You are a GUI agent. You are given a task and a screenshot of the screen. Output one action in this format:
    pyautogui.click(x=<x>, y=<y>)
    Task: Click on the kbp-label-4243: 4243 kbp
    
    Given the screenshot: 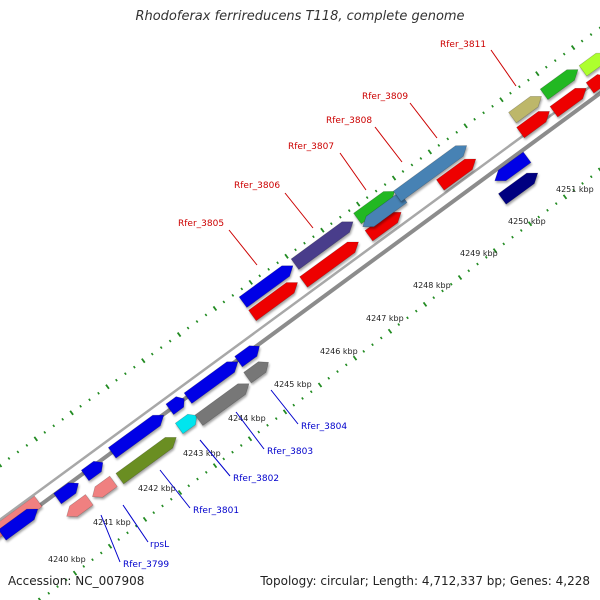 What is the action you would take?
    pyautogui.click(x=202, y=453)
    